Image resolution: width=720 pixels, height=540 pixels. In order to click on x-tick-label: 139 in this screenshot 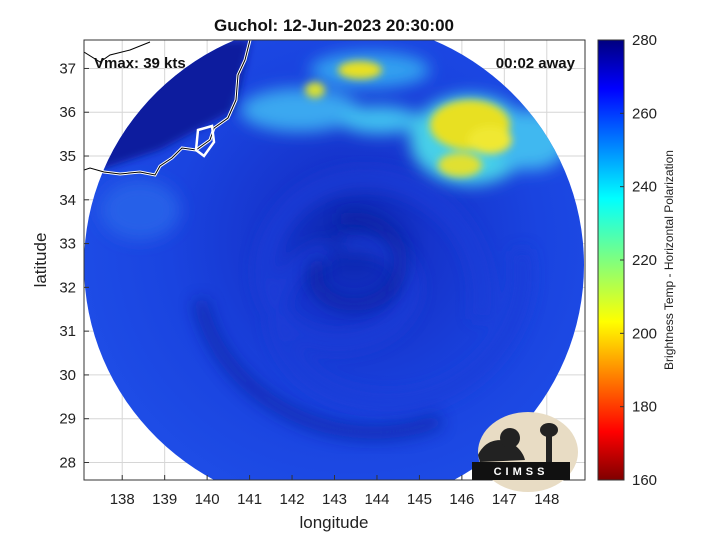, I will do `click(164, 499)`.